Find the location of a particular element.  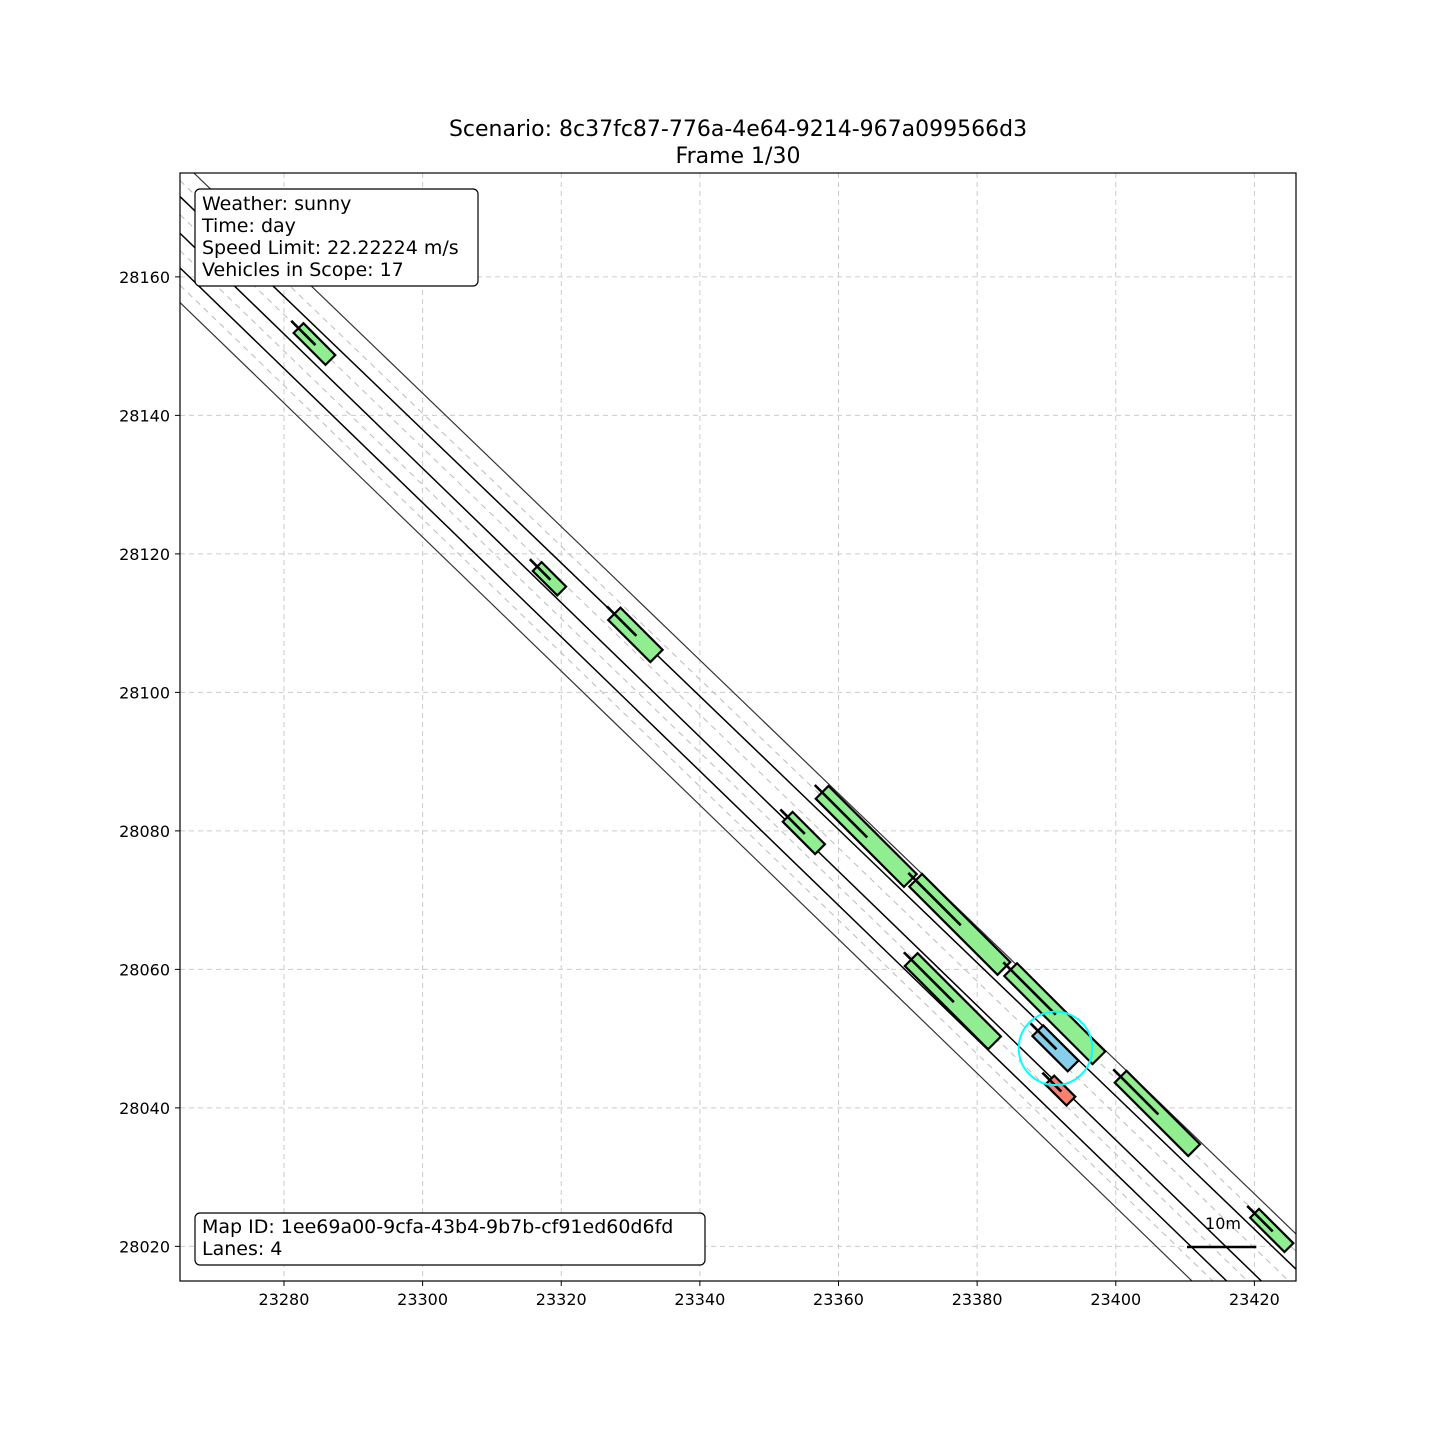

y-tick-label: 28140 is located at coordinates (144, 415).